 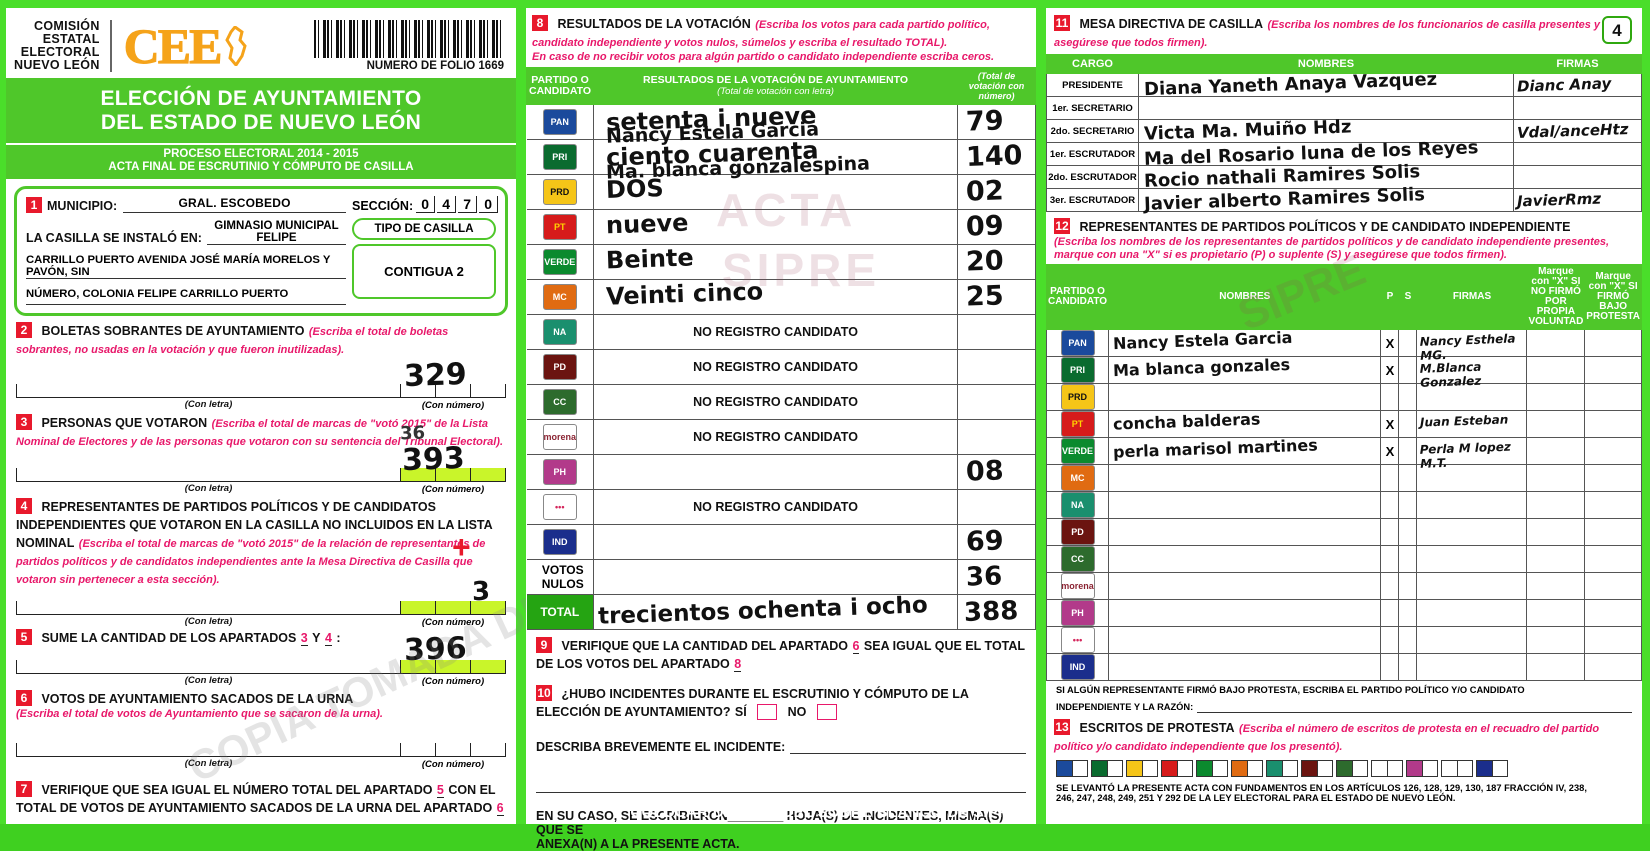 I want to click on protesta-box-verde, so click(x=1212, y=768).